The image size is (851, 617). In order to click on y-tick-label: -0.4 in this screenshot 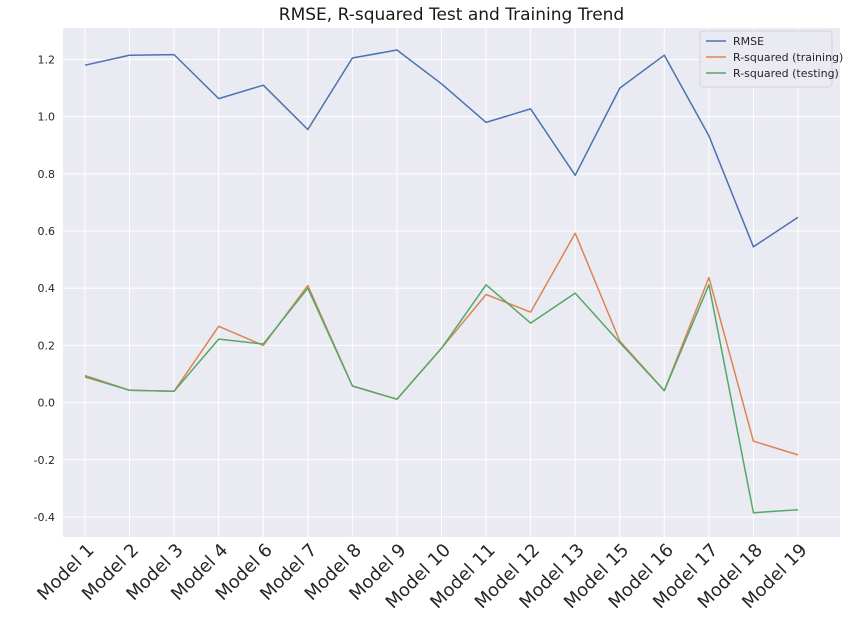, I will do `click(44, 517)`.